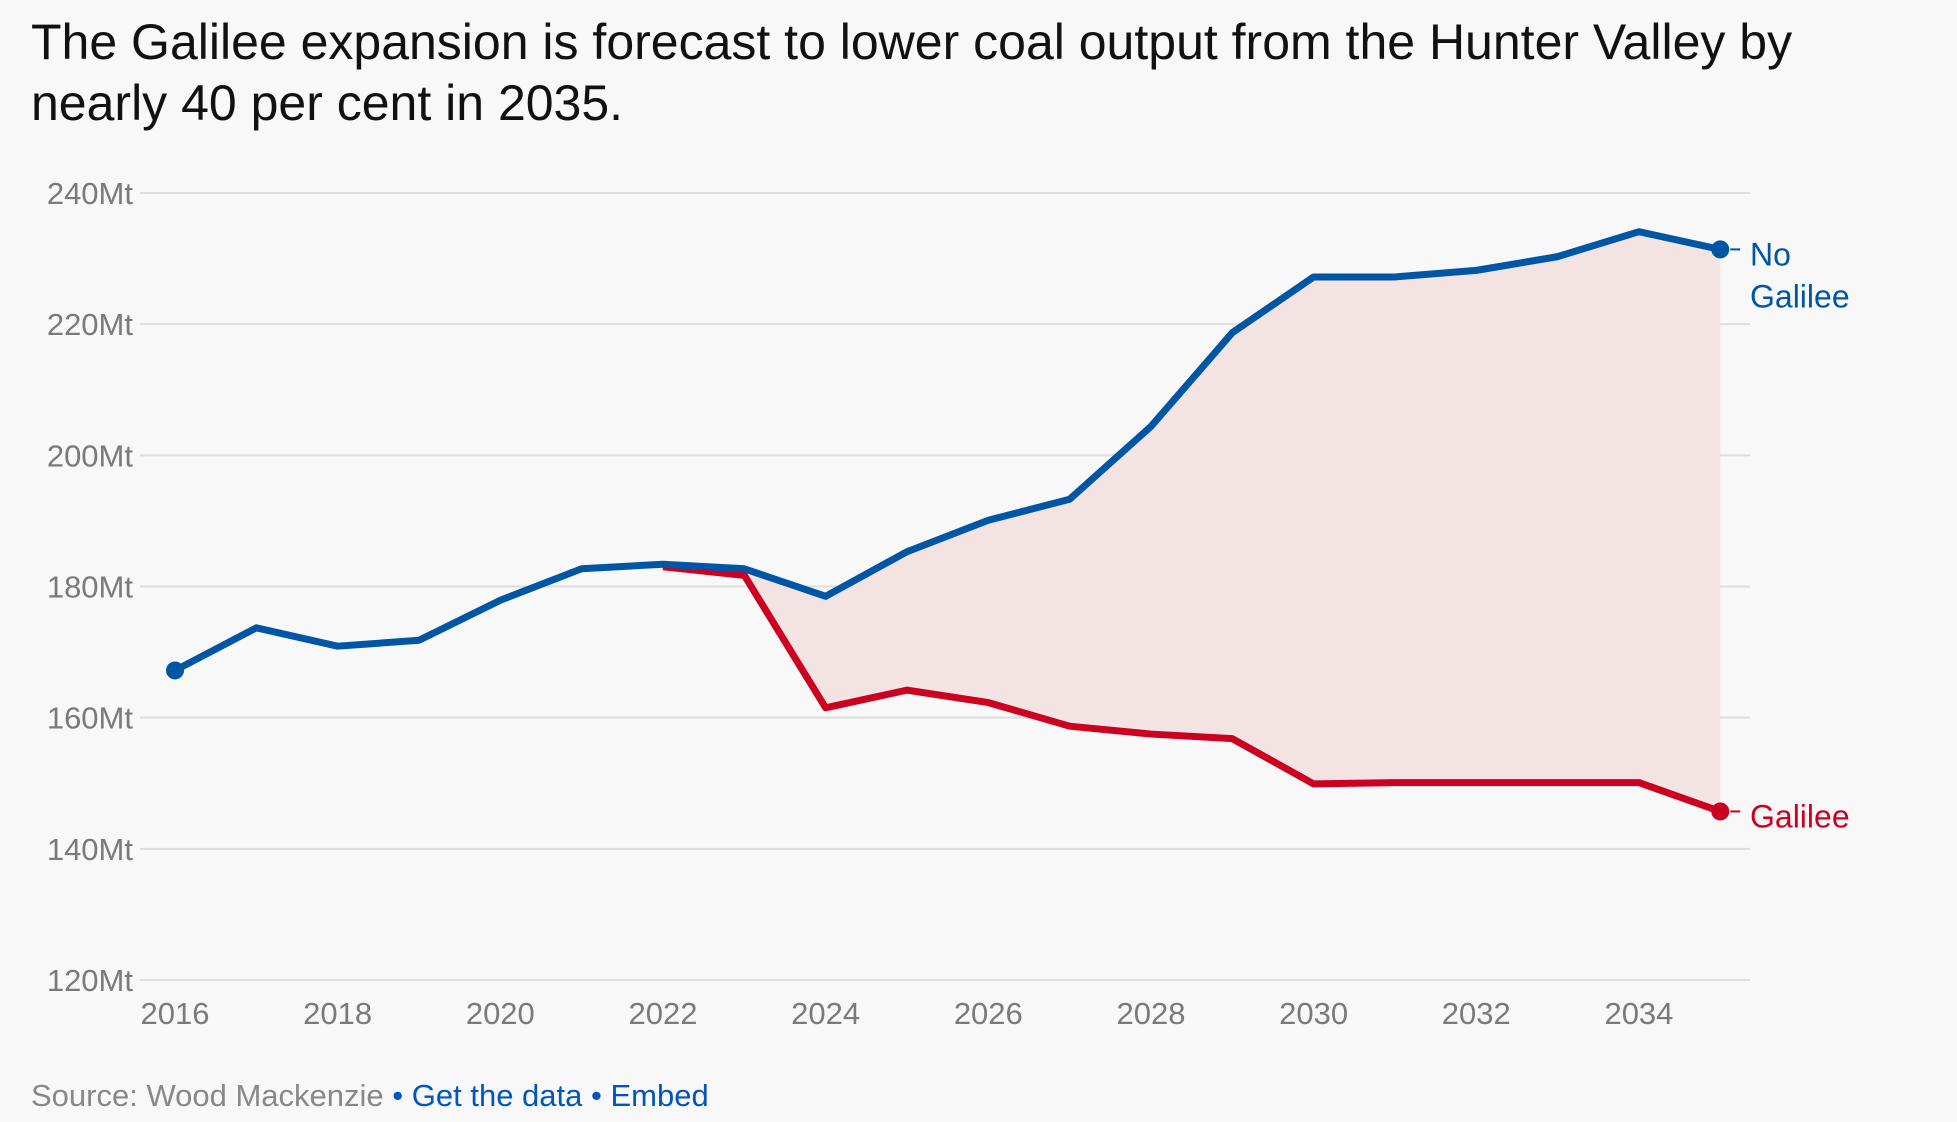  I want to click on y-tick-label: 200Mt, so click(90, 455).